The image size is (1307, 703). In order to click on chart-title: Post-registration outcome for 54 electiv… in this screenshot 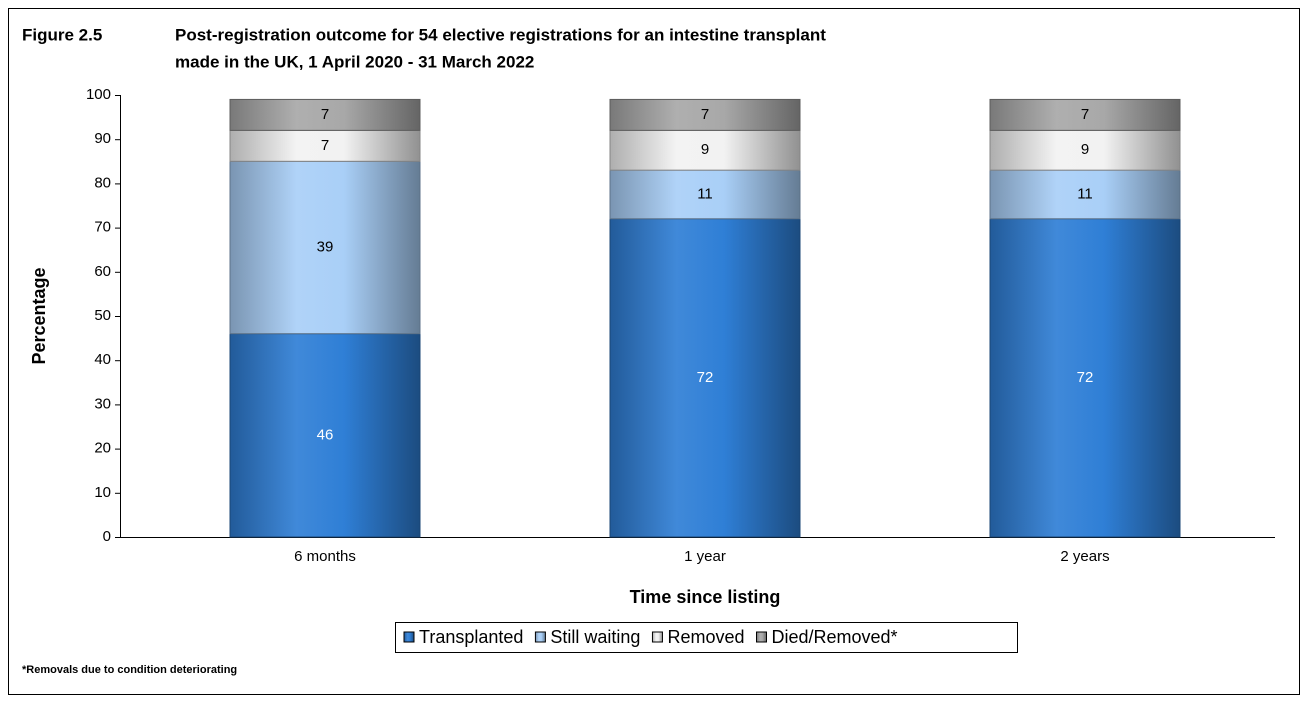, I will do `click(500, 34)`.